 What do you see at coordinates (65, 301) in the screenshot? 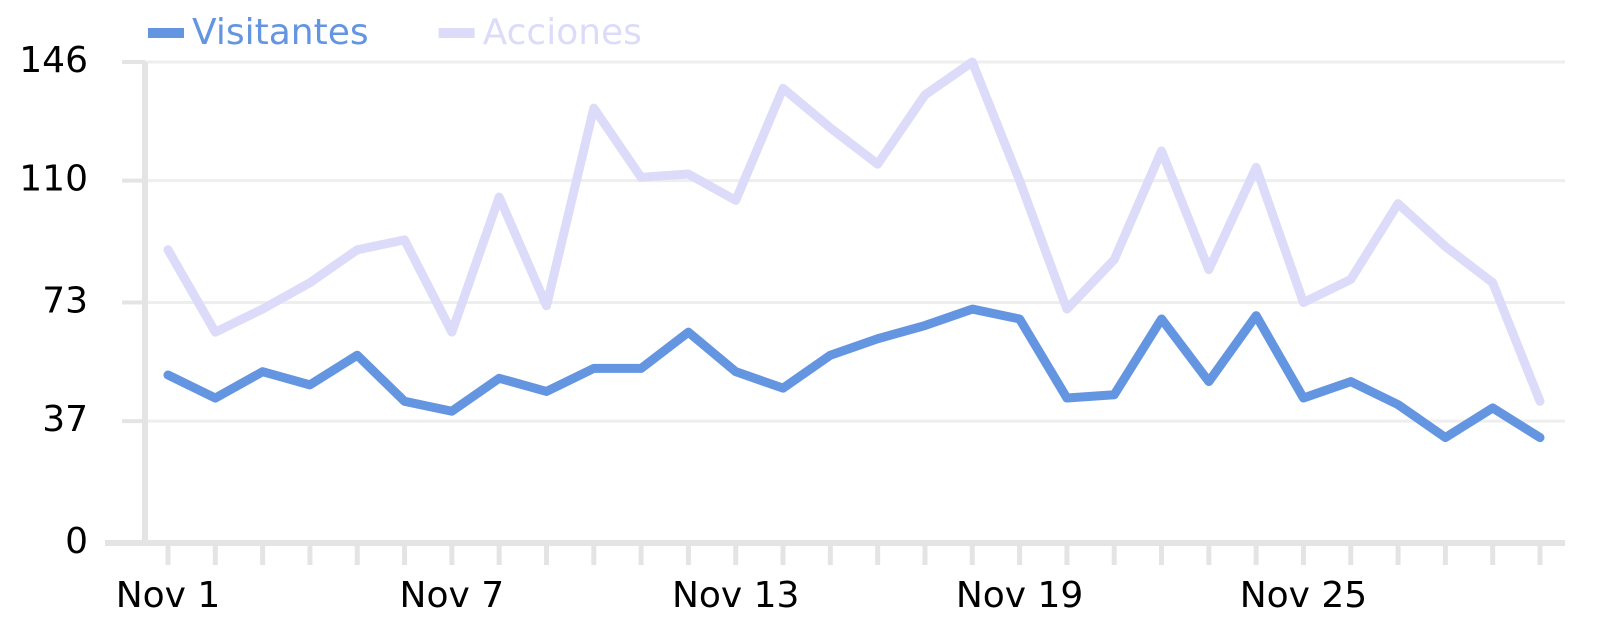
I see `y-tick-label: 73` at bounding box center [65, 301].